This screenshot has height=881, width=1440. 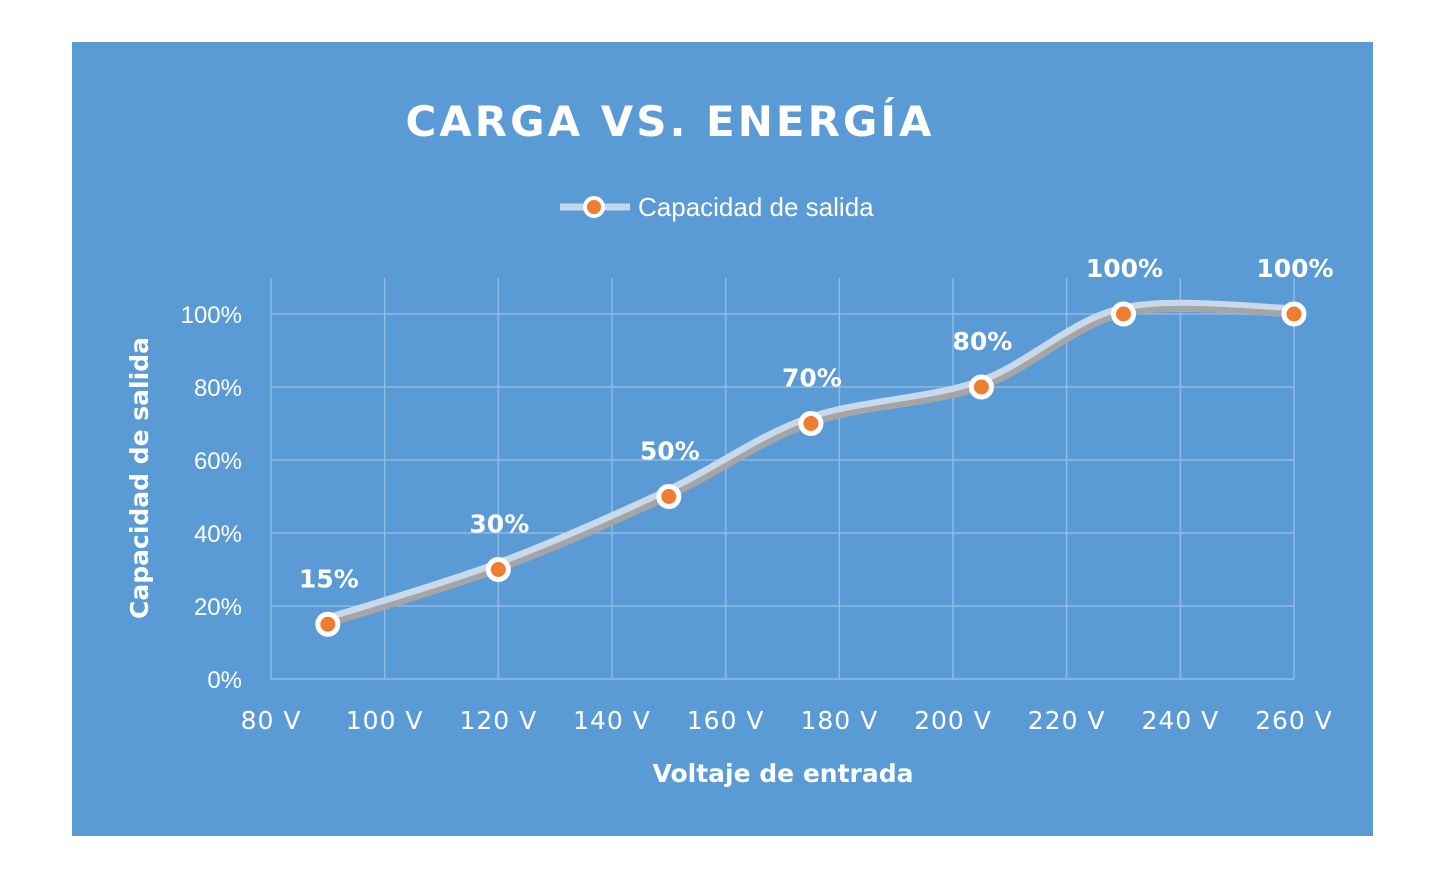 I want to click on x-axis-label: Voltaje de entrada, so click(x=783, y=773).